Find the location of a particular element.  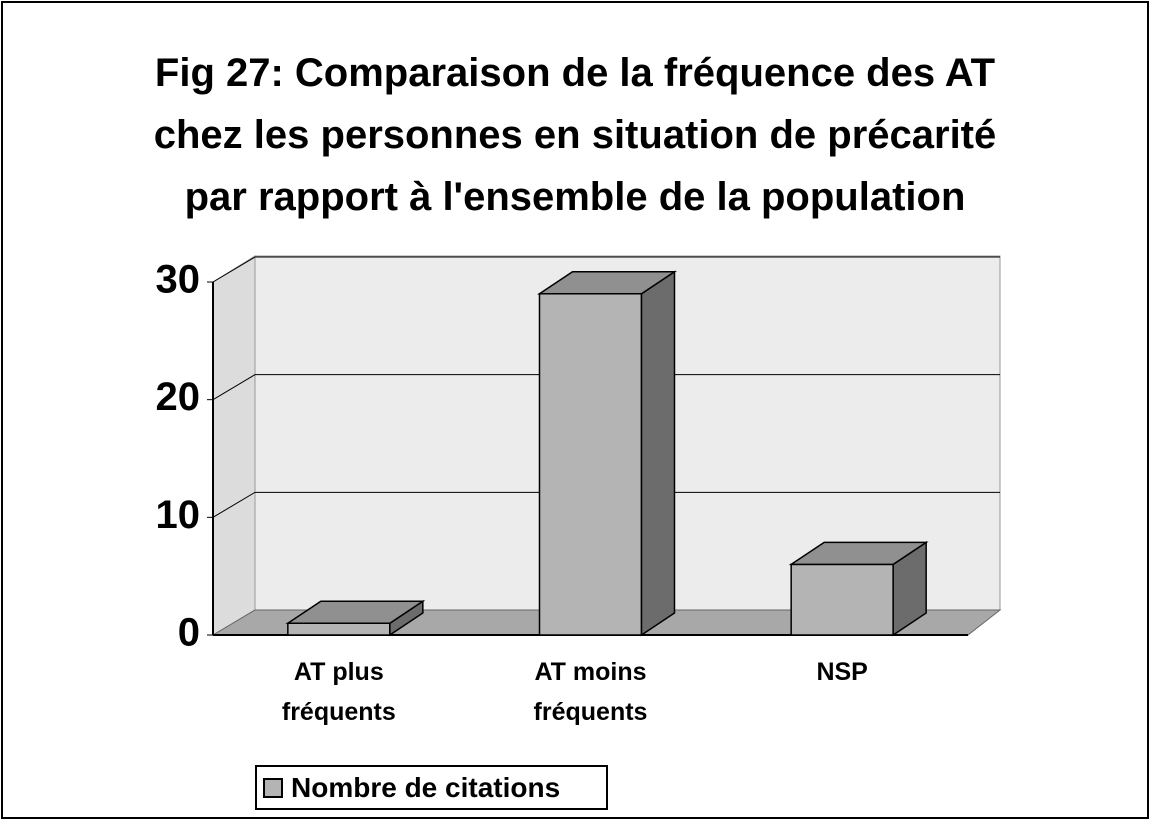

y-tick-label: 0 is located at coordinates (189, 633).